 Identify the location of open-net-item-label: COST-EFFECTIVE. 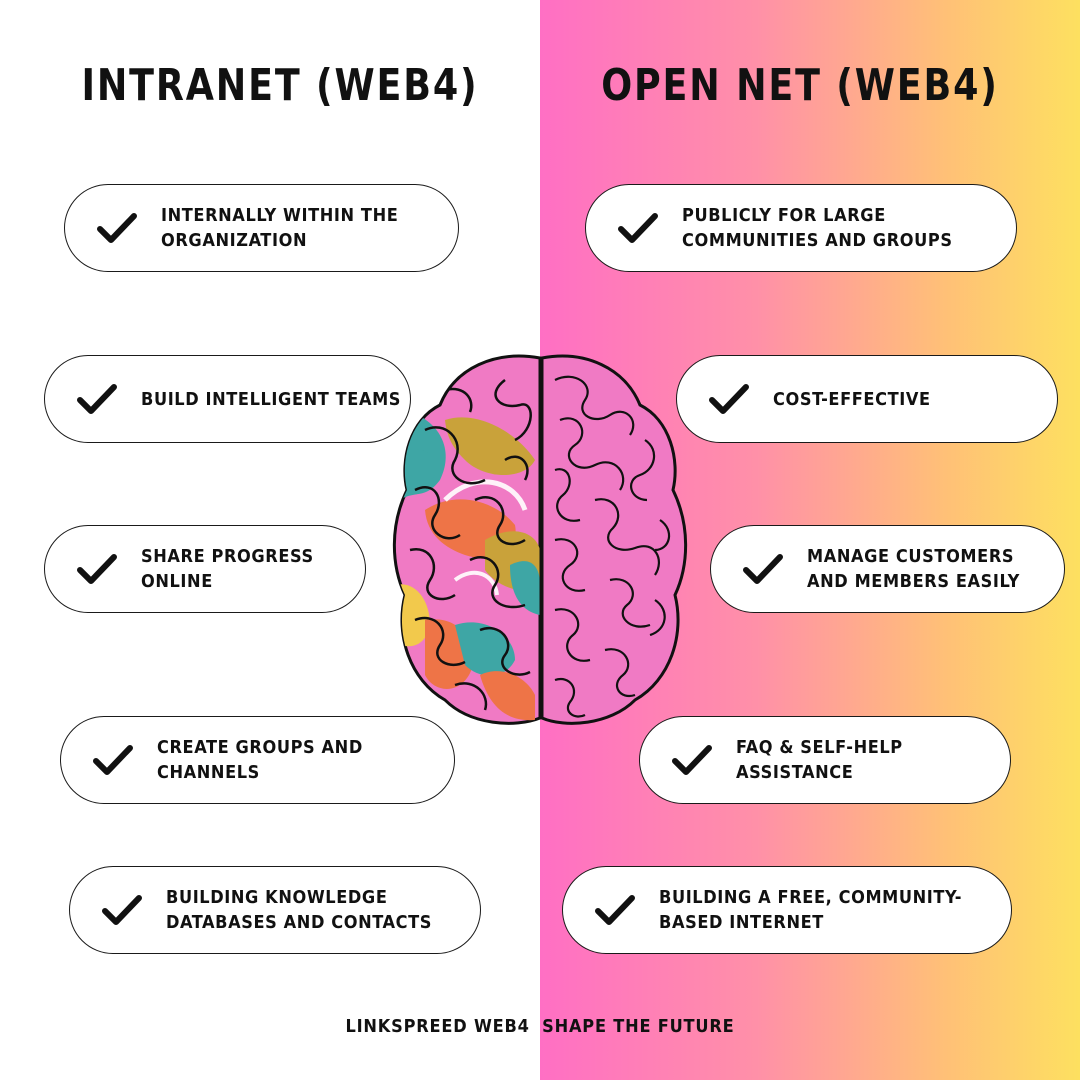
(852, 399).